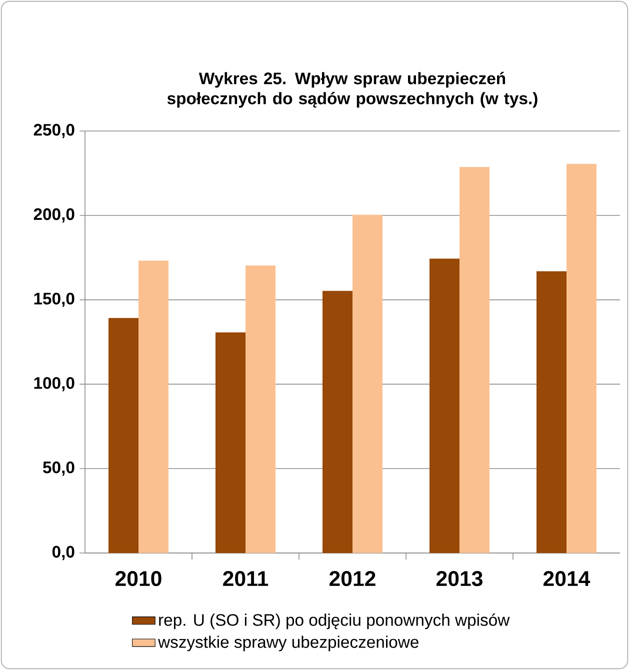 The image size is (629, 670). I want to click on x-tick-label: 2014, so click(567, 578).